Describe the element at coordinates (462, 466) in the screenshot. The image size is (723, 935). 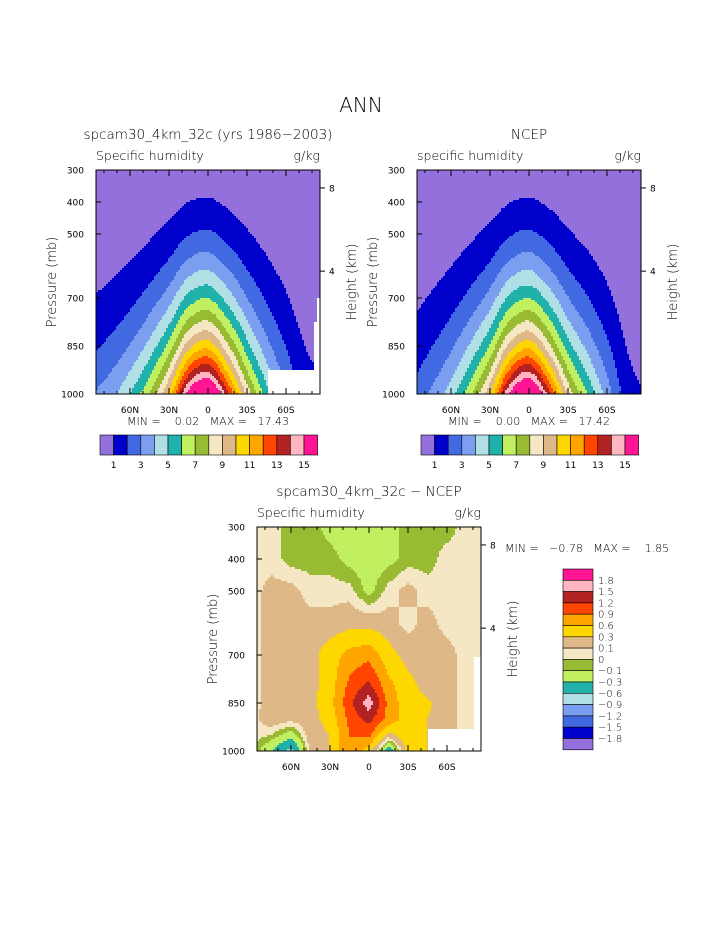
I see `colorbar-label: 3` at that location.